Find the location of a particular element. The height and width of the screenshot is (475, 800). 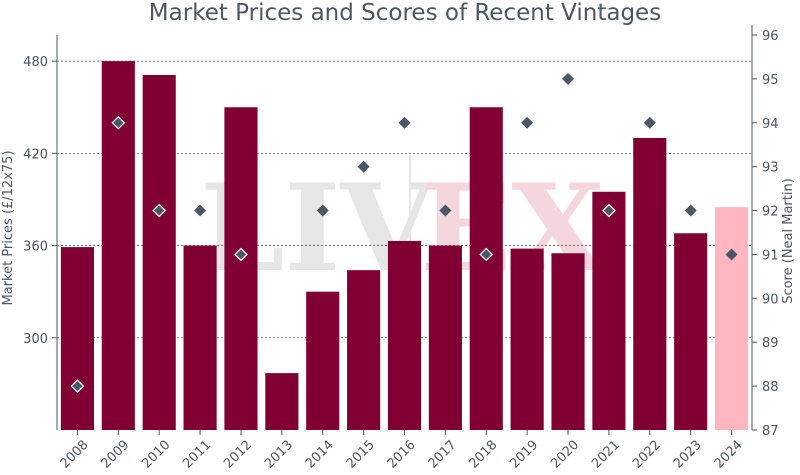

score-point-2015 is located at coordinates (363, 166).